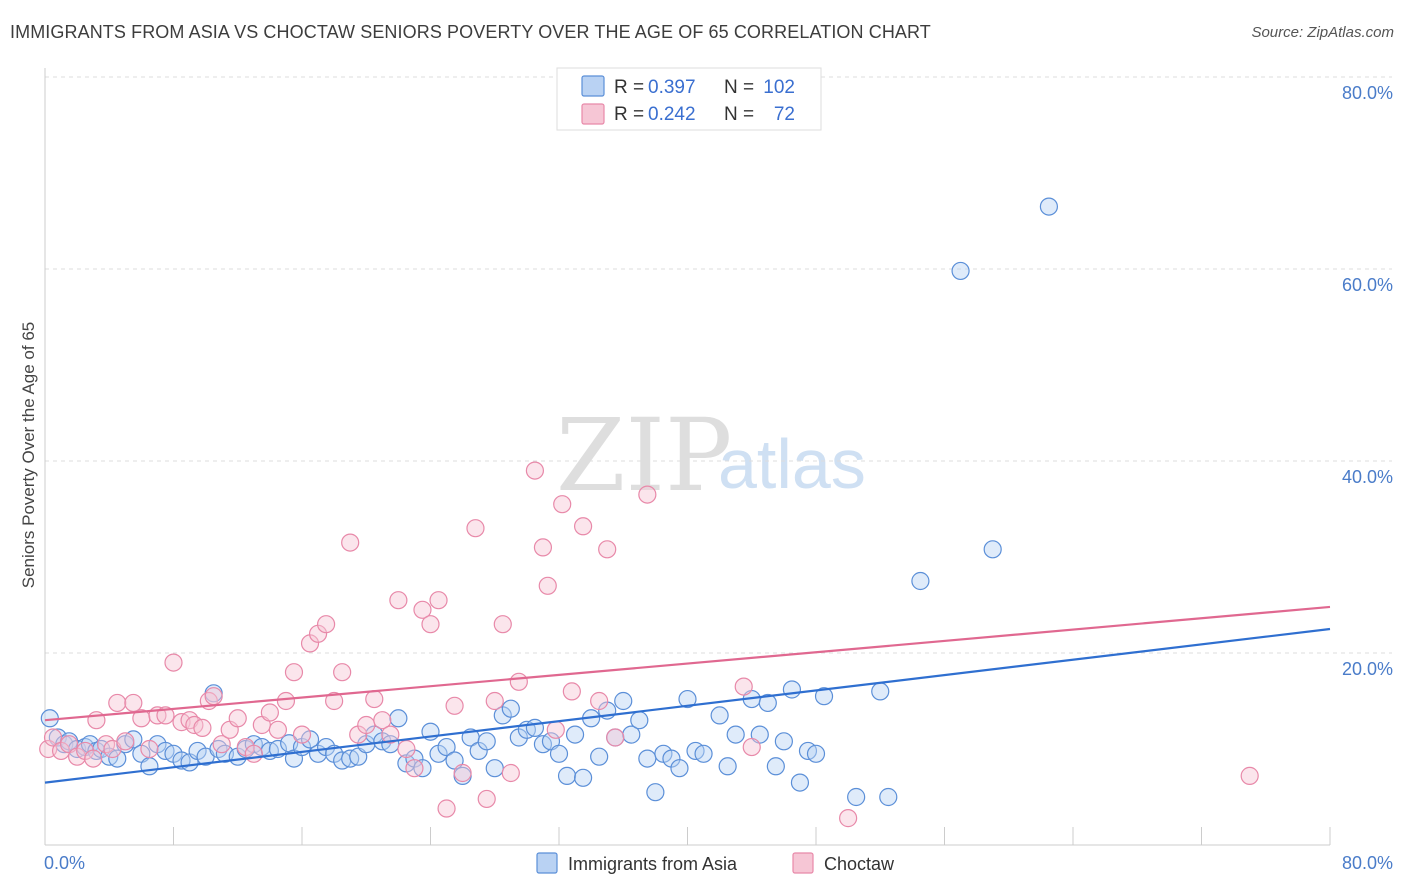 The height and width of the screenshot is (892, 1406). I want to click on watermark-atlas: atlas, so click(792, 464).